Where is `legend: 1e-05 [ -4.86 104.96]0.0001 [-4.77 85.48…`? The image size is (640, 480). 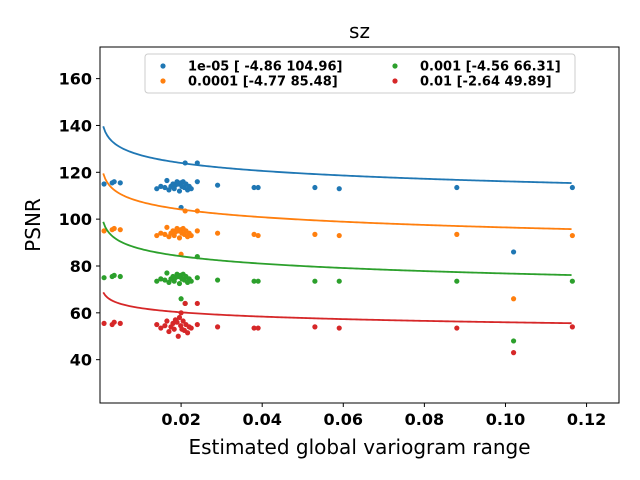 legend: 1e-05 [ -4.86 104.96]0.0001 [-4.77 85.48… is located at coordinates (360, 73).